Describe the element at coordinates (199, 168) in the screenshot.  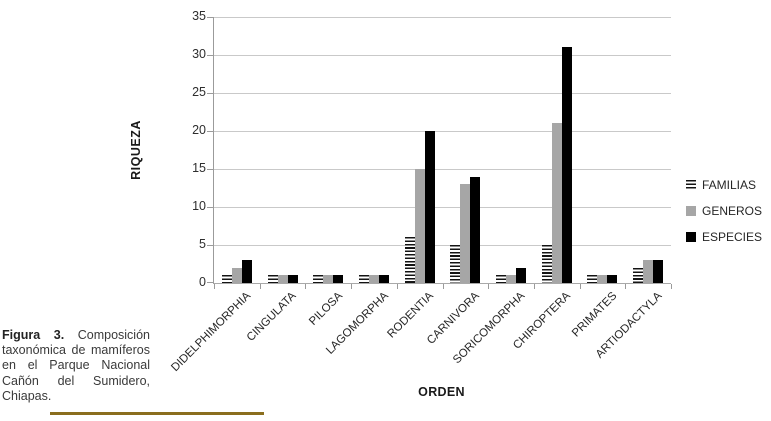
I see `y-tick-label: 15` at that location.